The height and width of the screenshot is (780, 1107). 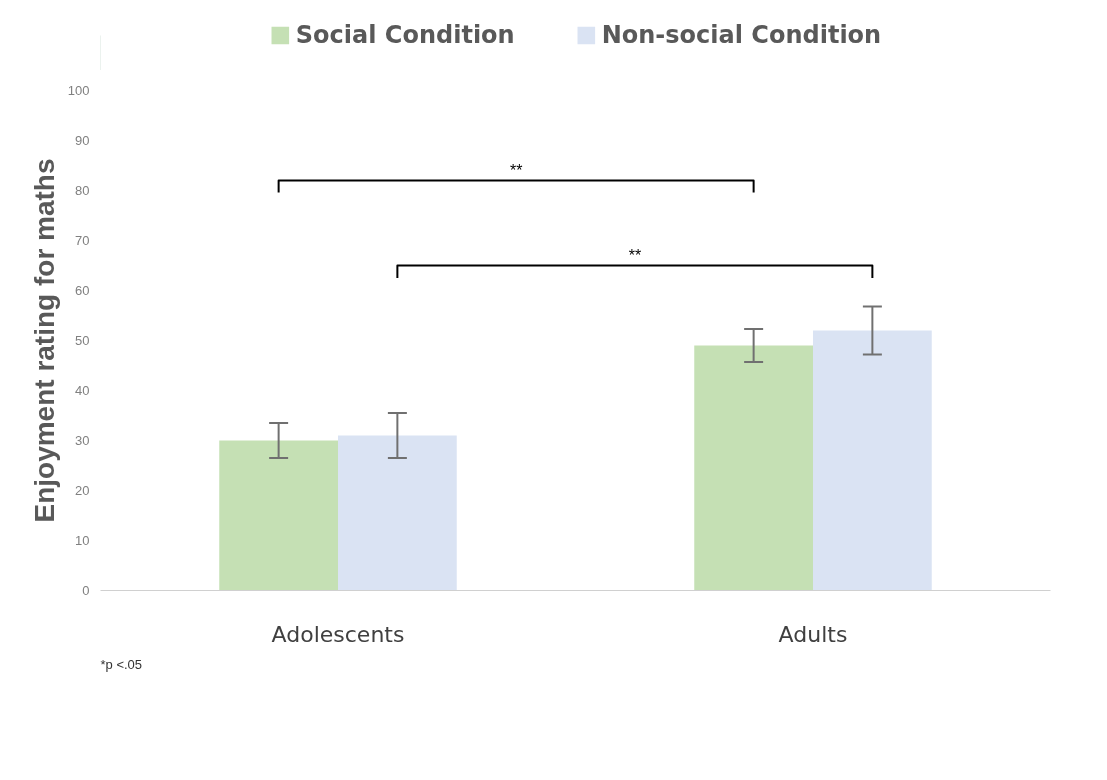 What do you see at coordinates (86, 590) in the screenshot?
I see `y-tick-label: 0` at bounding box center [86, 590].